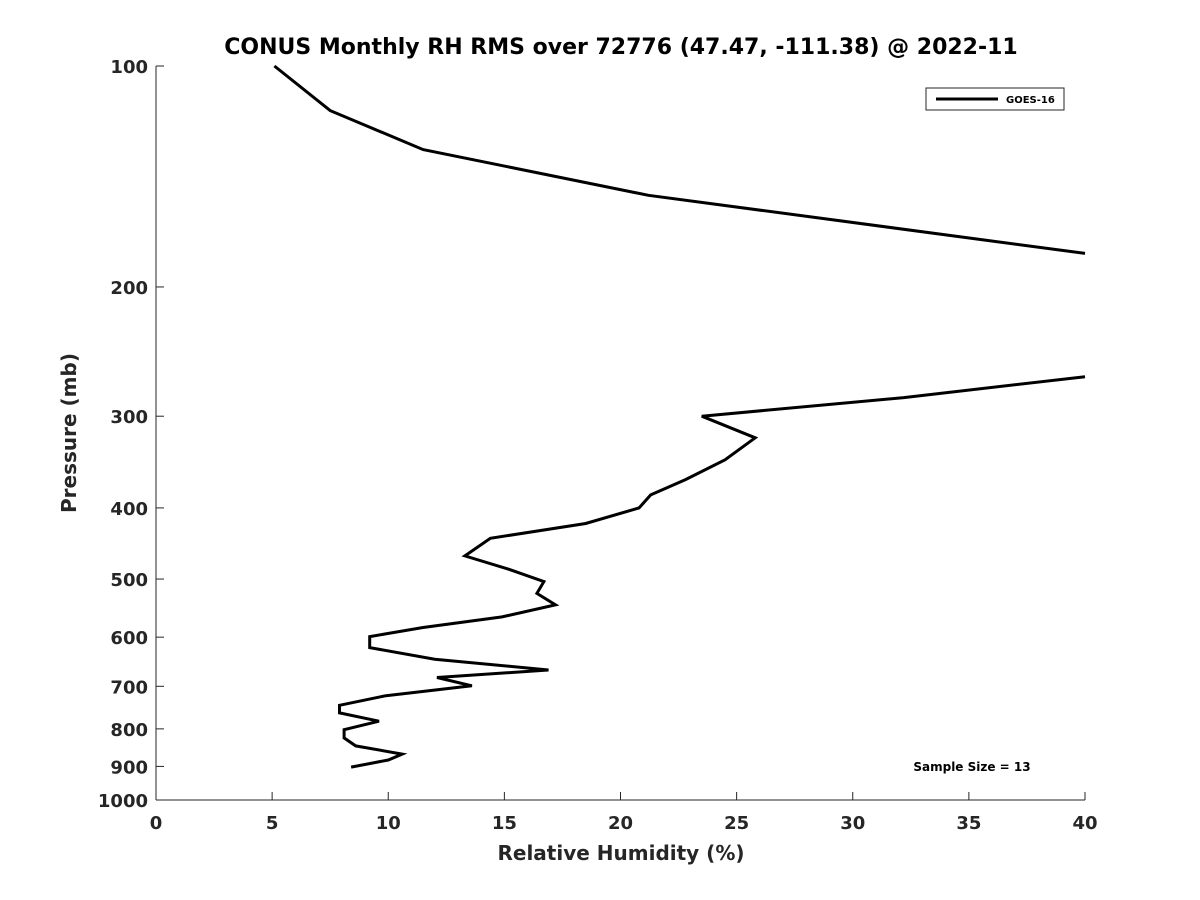 The height and width of the screenshot is (900, 1200). I want to click on x-ticks: 0 5 10 15 20 25 30 35 40, so click(624, 813).